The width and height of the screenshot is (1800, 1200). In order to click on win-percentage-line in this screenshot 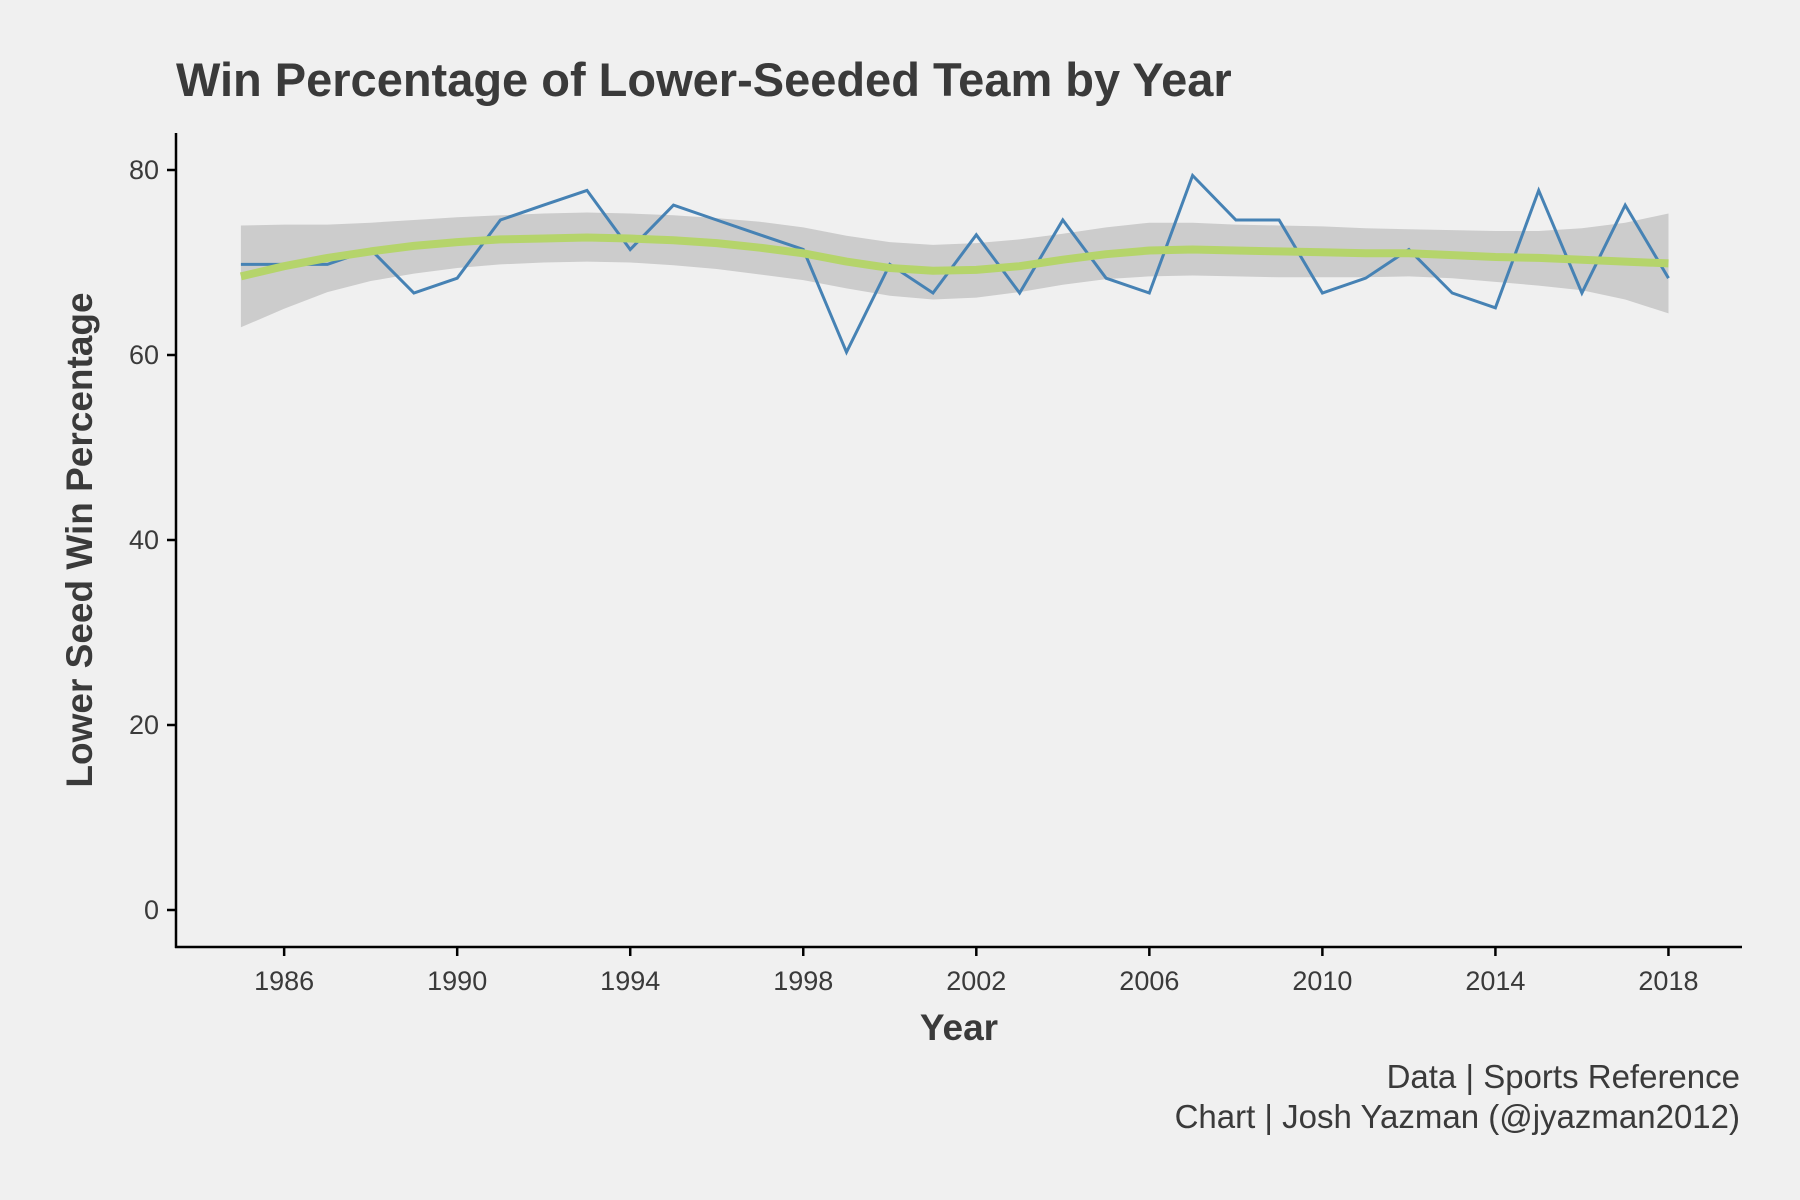, I will do `click(955, 264)`.